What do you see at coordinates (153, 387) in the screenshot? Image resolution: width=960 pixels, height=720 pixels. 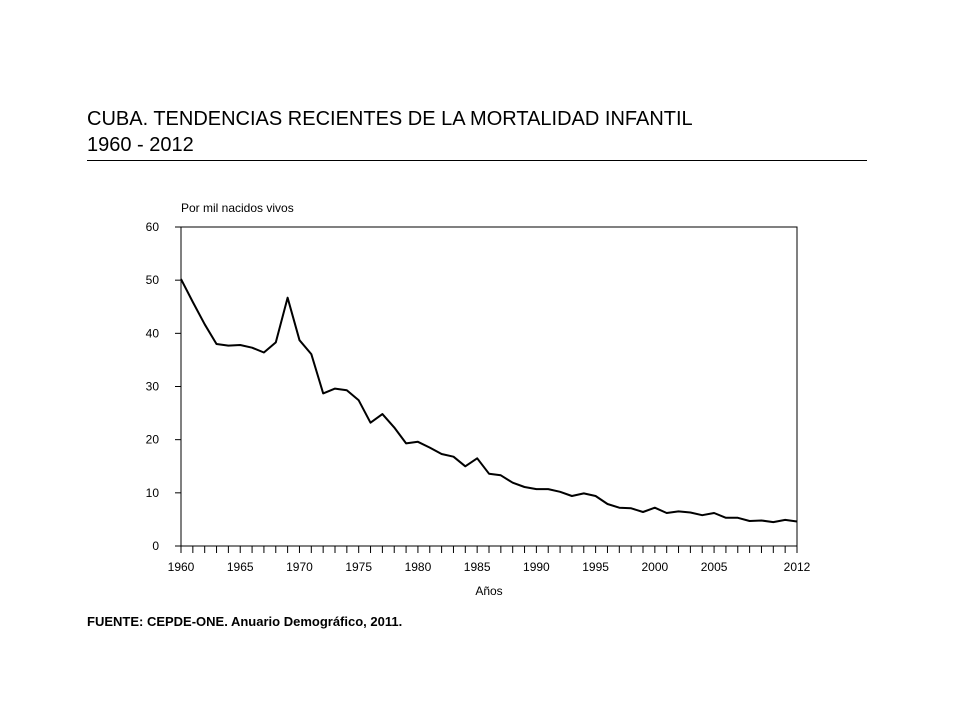 I see `y-tick-label: 30` at bounding box center [153, 387].